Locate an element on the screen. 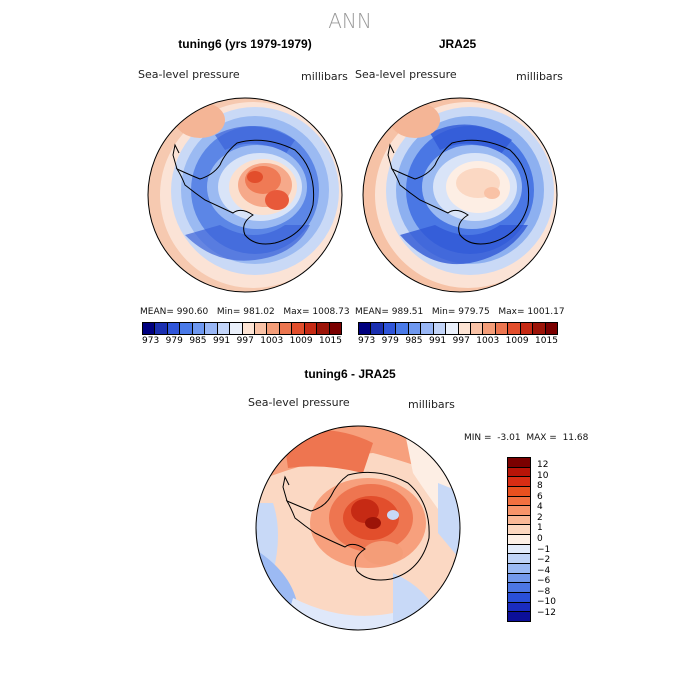  panel-3-colorbar-tick-label: −12 is located at coordinates (546, 612).